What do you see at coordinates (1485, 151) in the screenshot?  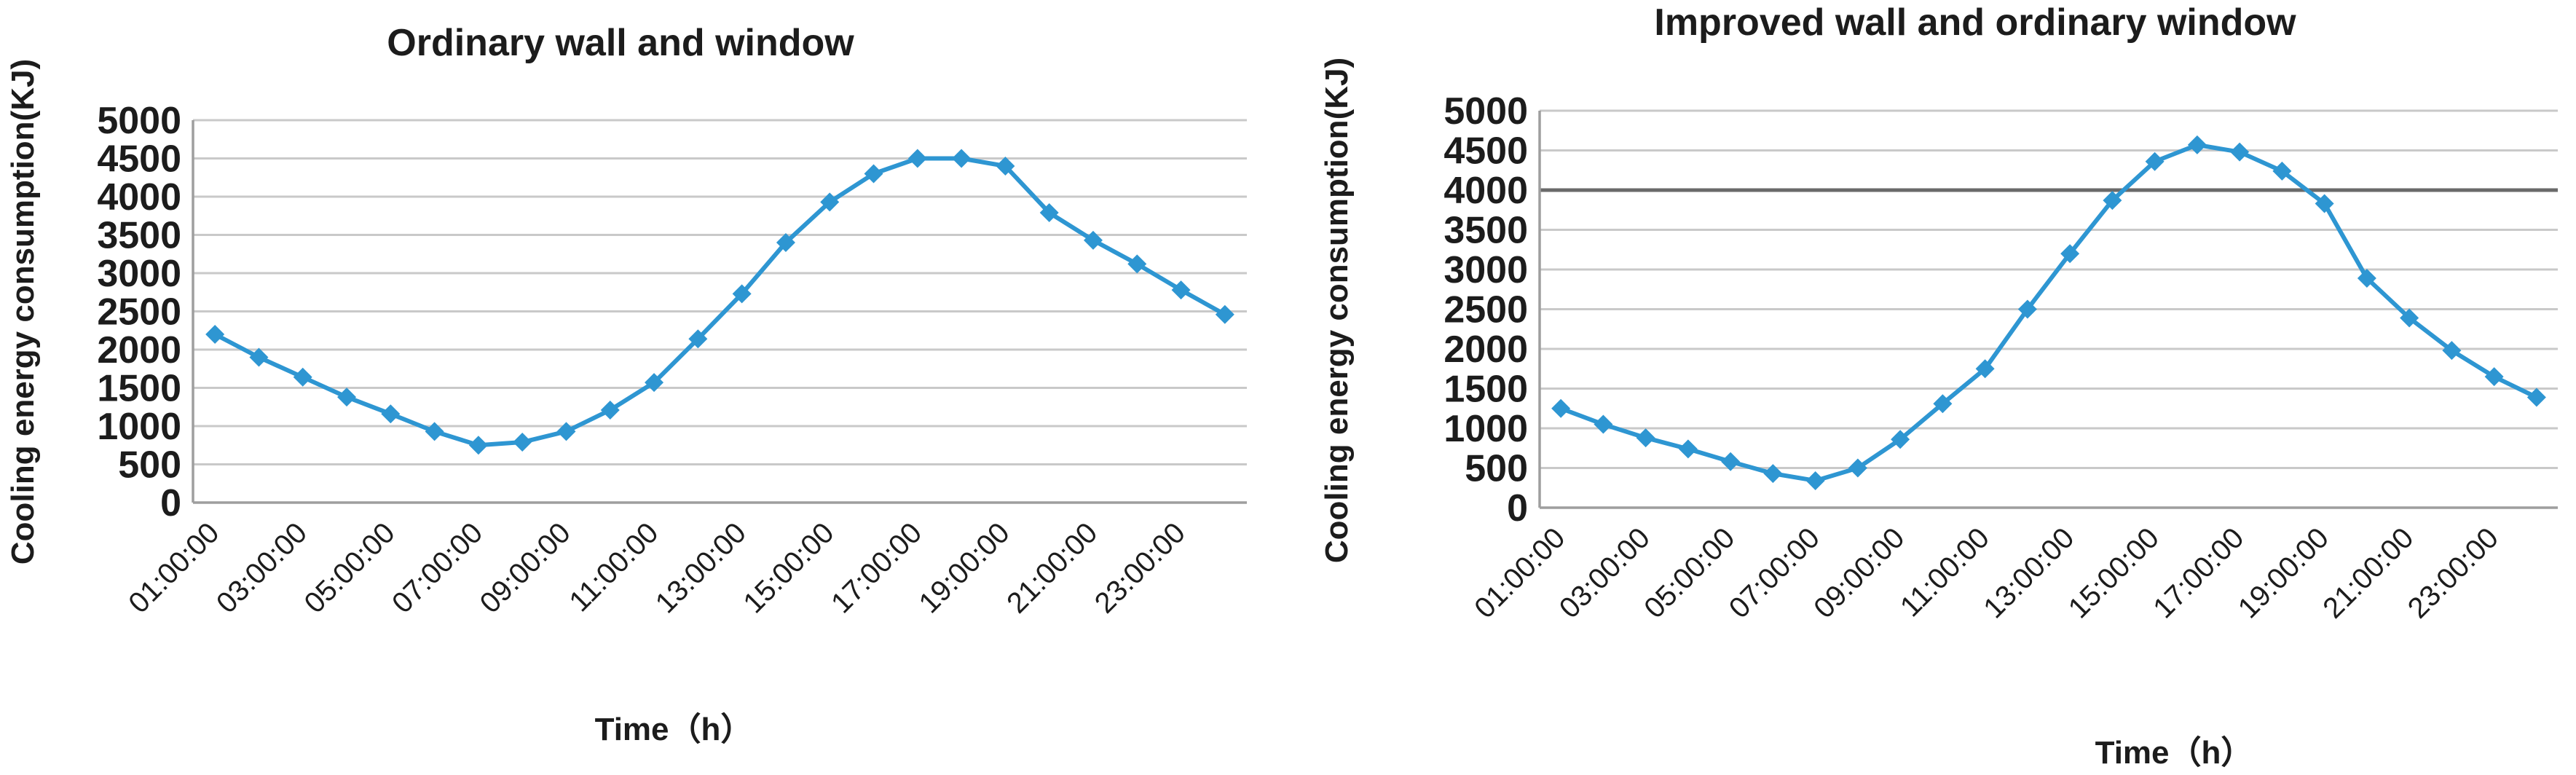 I see `y-axis-tick-label: 4500` at bounding box center [1485, 151].